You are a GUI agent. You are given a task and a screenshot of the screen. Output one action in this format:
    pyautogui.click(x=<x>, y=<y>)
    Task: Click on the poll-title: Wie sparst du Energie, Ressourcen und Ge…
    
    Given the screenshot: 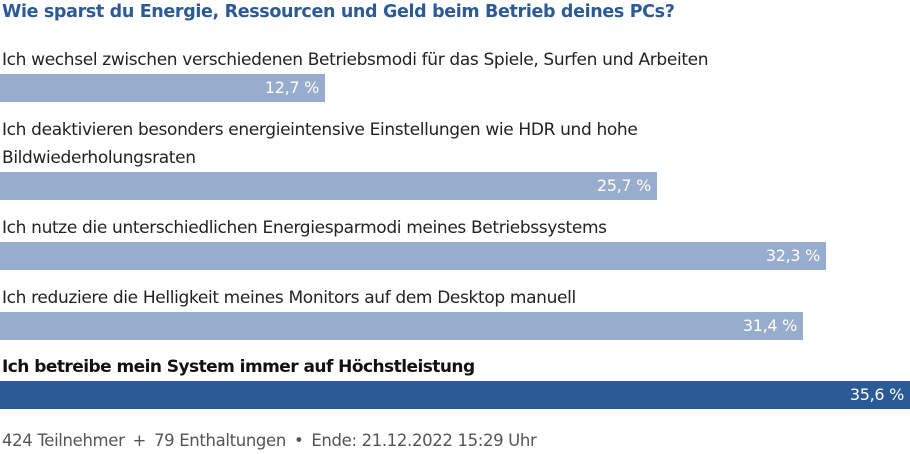 What is the action you would take?
    pyautogui.click(x=338, y=12)
    